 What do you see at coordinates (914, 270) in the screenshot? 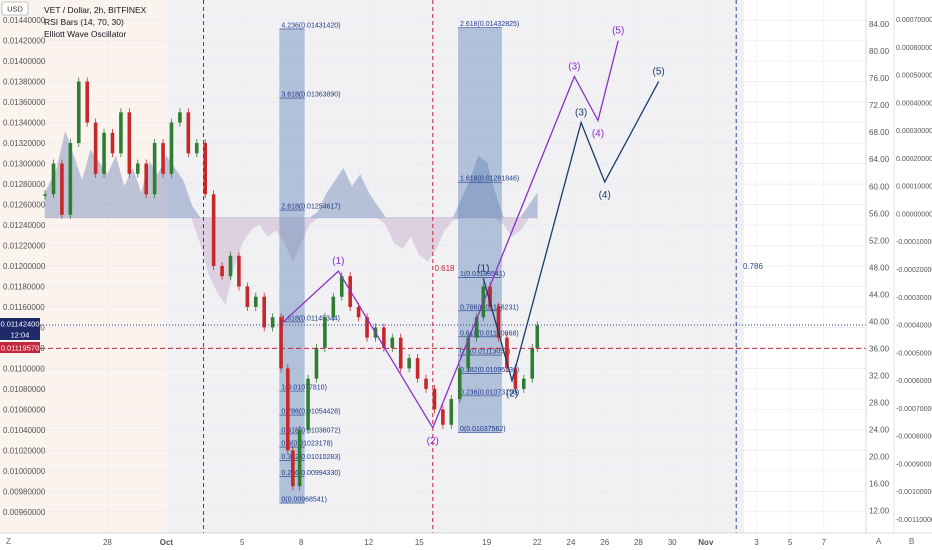
I see `oscillator-axis-tick: -0.00020000` at bounding box center [914, 270].